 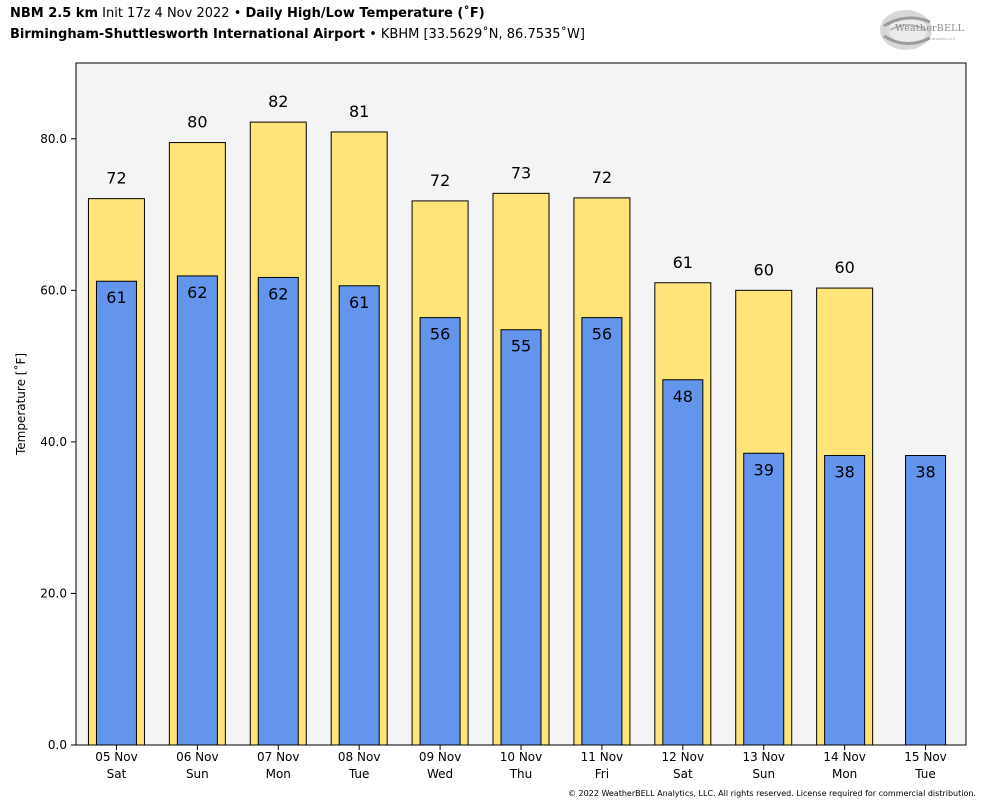 I want to click on x-tick-date-label: 05 Nov, so click(x=116, y=757).